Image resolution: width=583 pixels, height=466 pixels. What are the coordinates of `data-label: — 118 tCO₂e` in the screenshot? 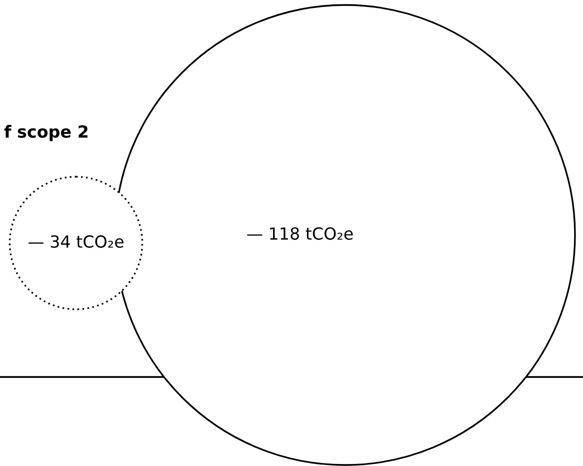 It's located at (300, 233).